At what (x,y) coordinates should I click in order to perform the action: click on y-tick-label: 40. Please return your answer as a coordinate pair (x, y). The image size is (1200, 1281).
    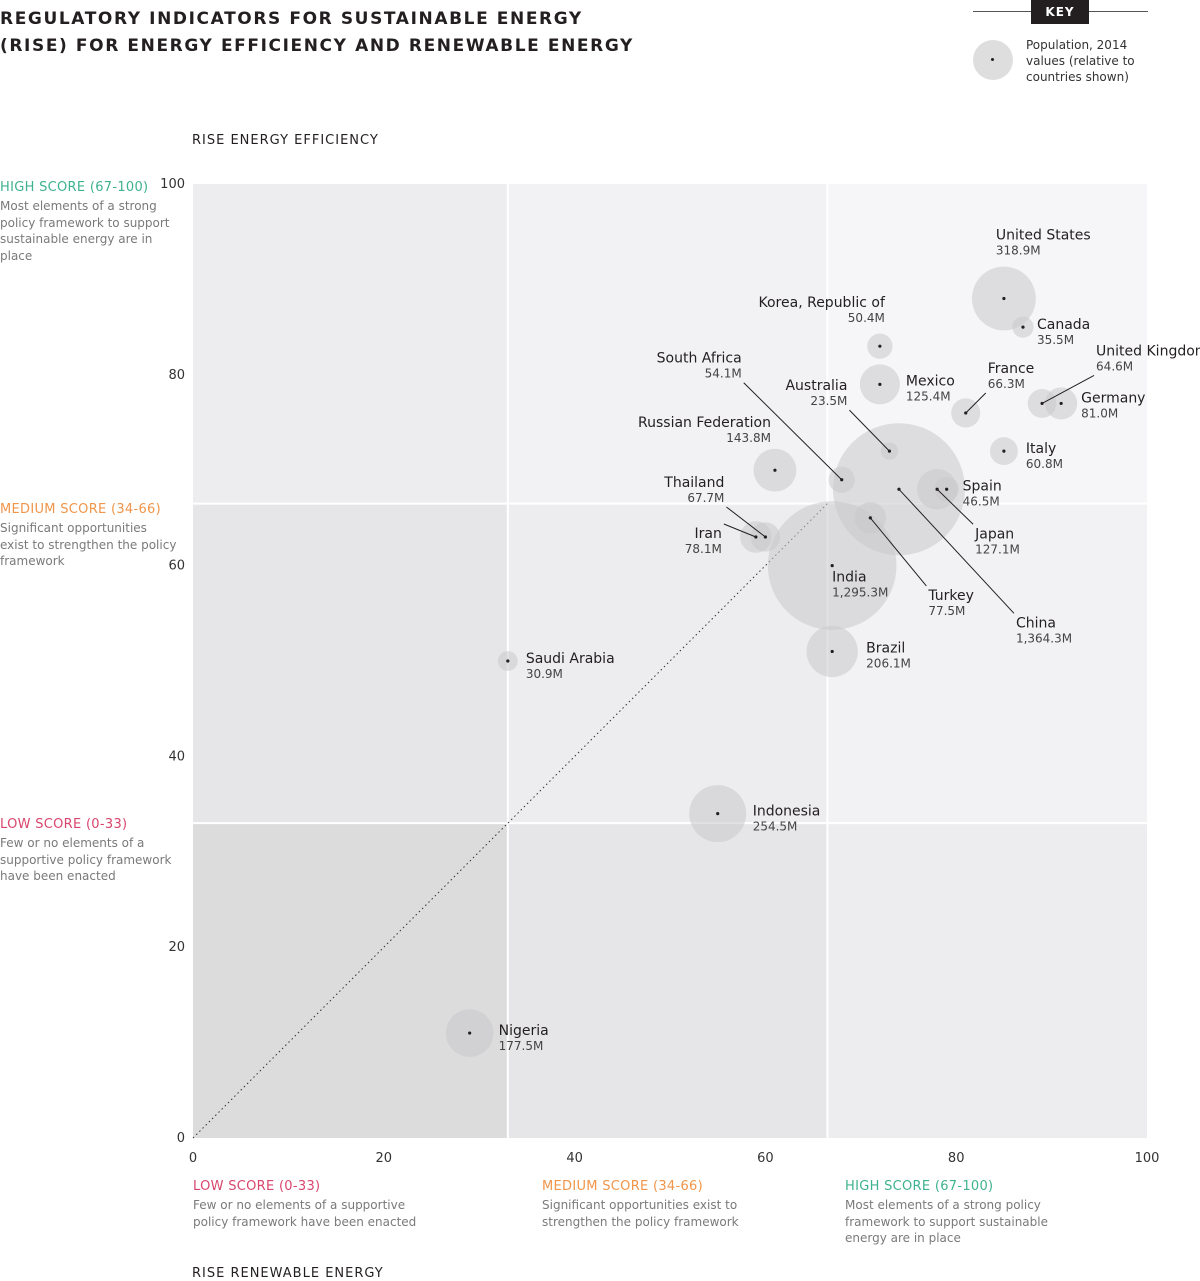
    Looking at the image, I should click on (176, 756).